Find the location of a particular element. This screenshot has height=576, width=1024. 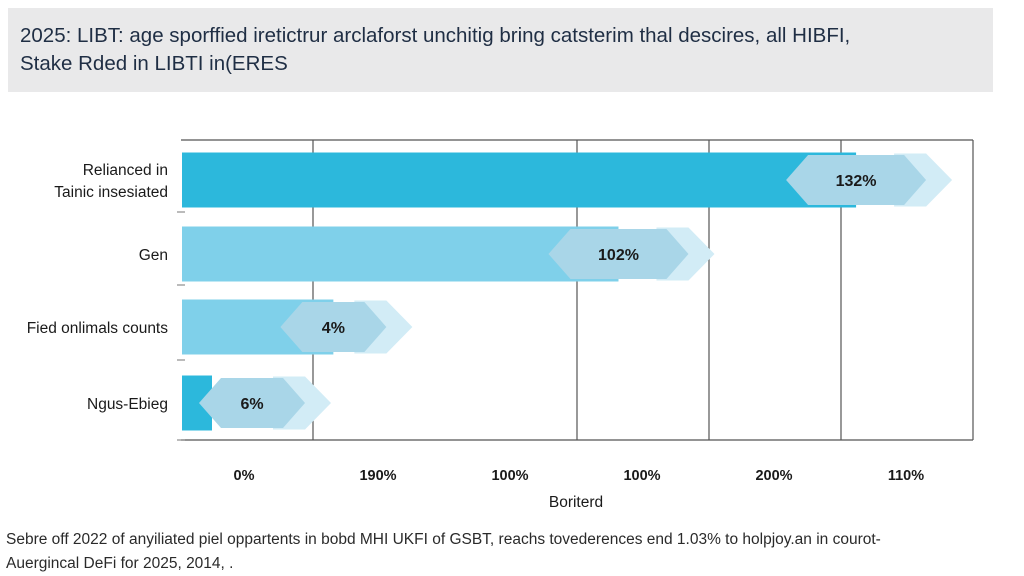

bar-0-label-badge is located at coordinates (856, 180).